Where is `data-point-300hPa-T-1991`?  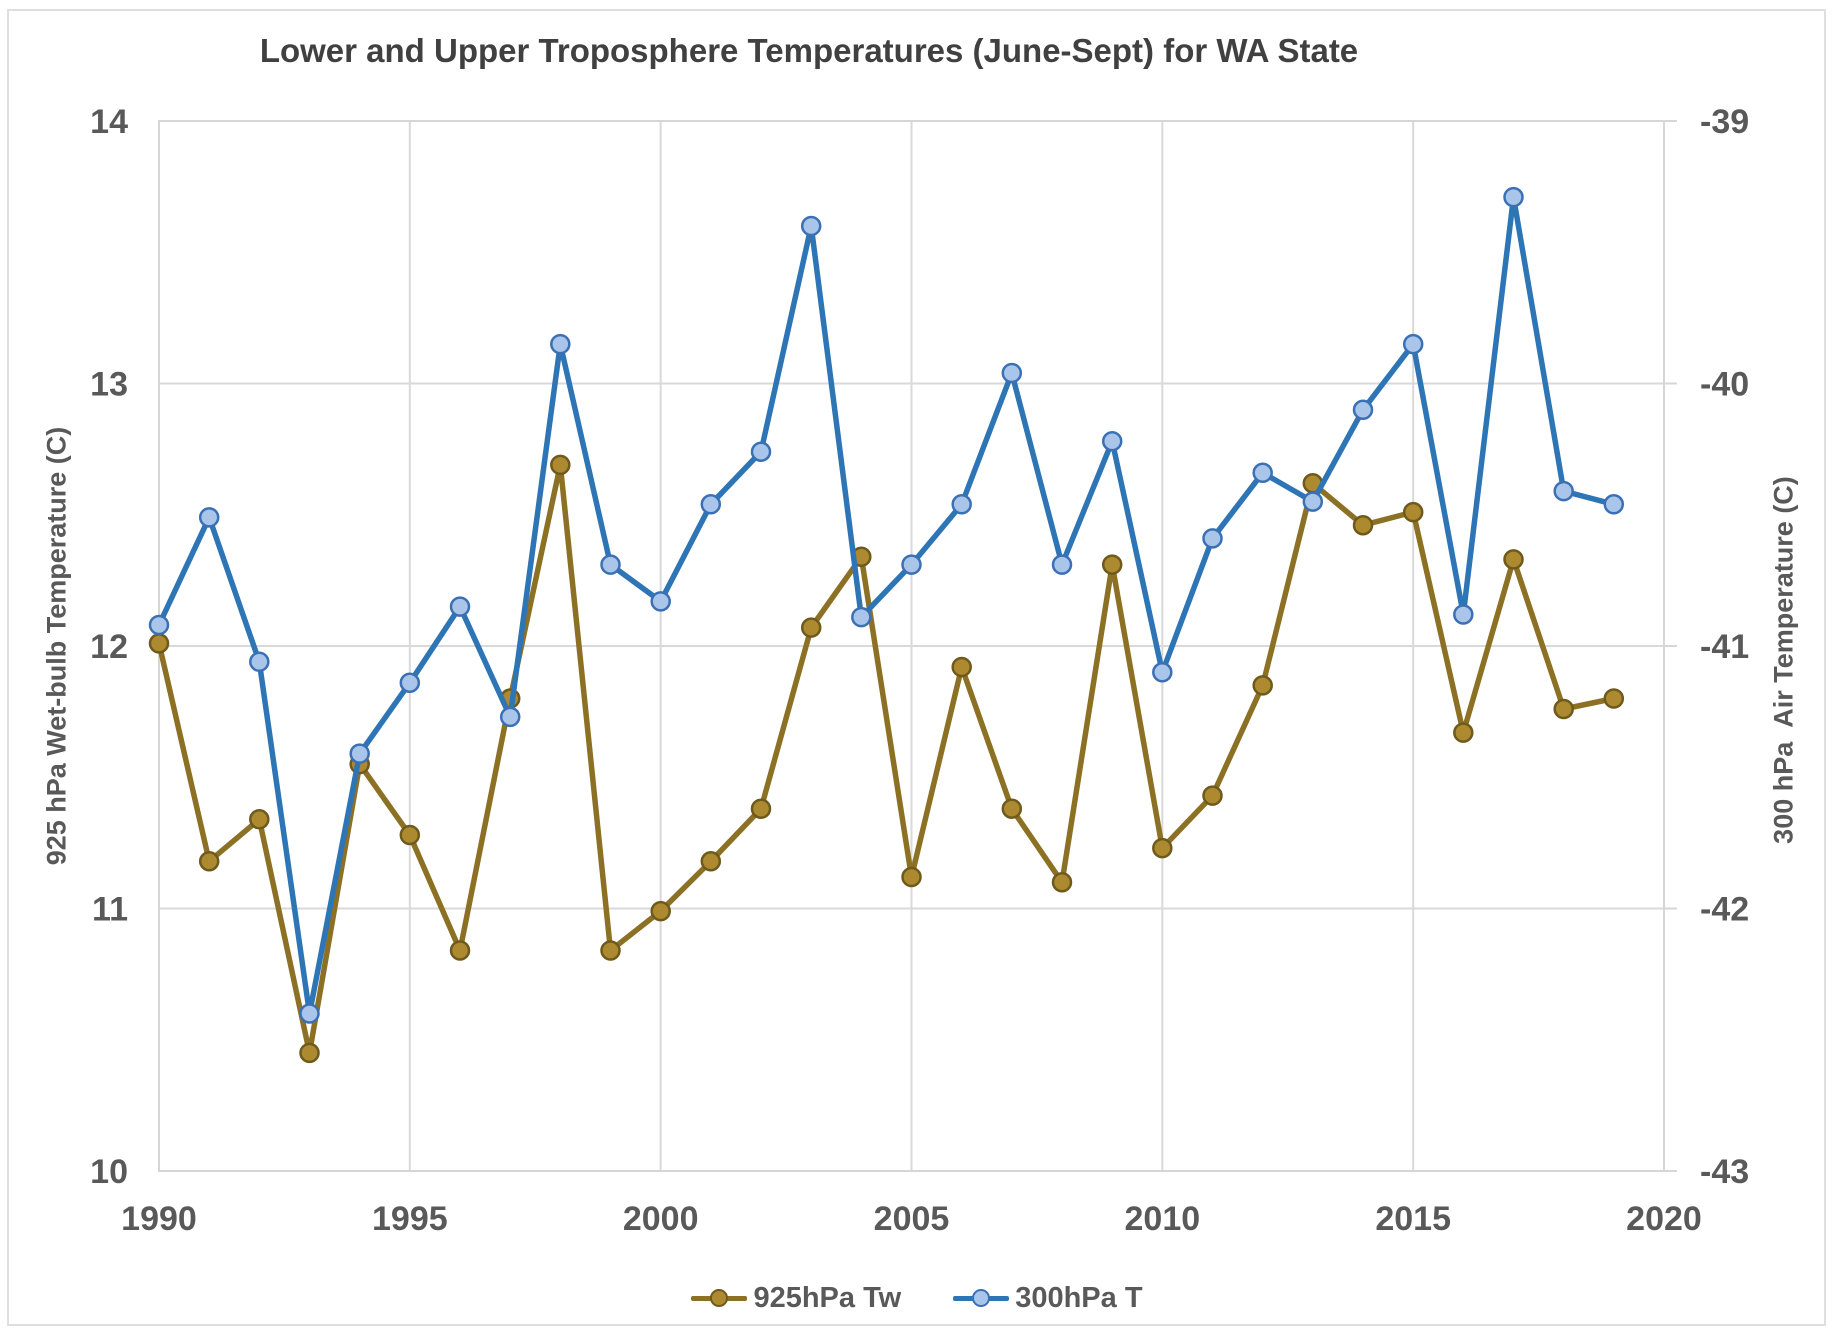 data-point-300hPa-T-1991 is located at coordinates (209, 517).